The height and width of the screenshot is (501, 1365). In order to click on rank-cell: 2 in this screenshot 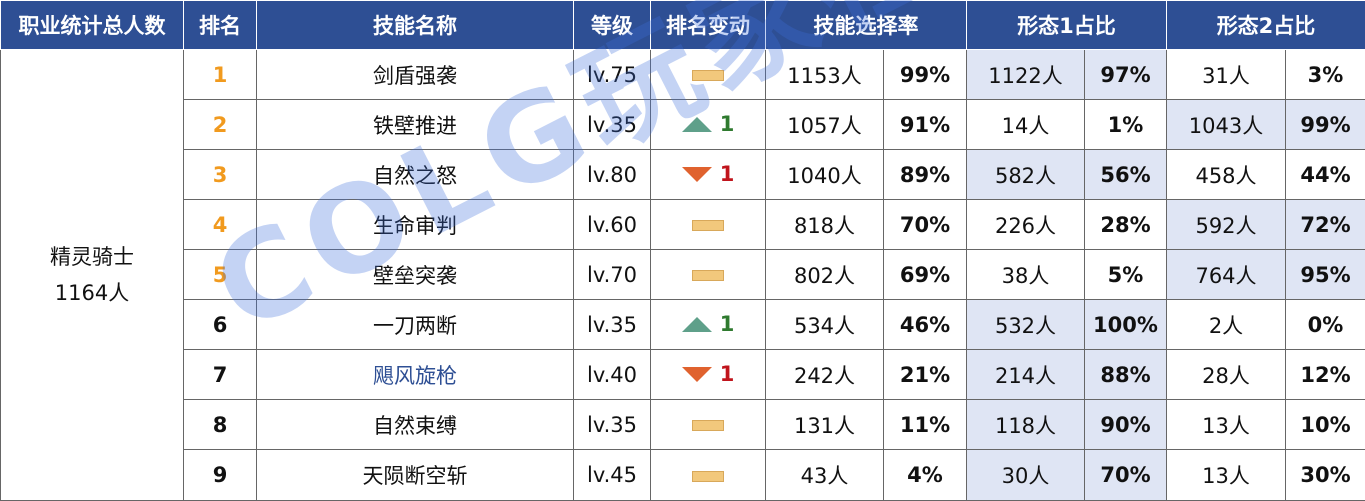, I will do `click(220, 125)`.